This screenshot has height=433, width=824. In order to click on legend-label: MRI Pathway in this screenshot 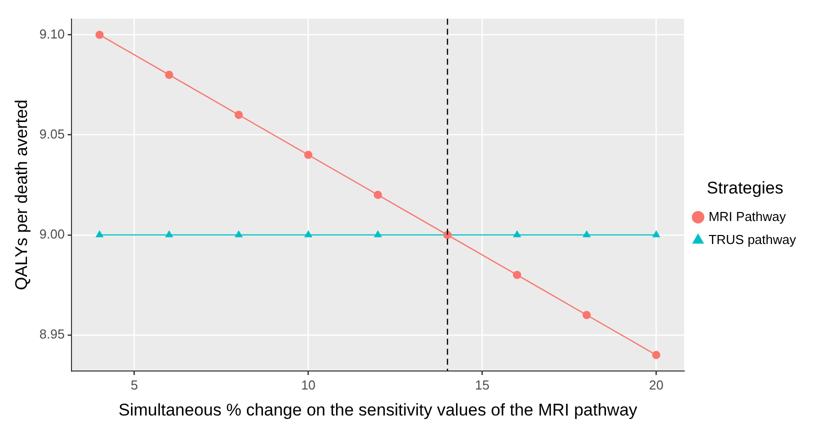, I will do `click(747, 216)`.